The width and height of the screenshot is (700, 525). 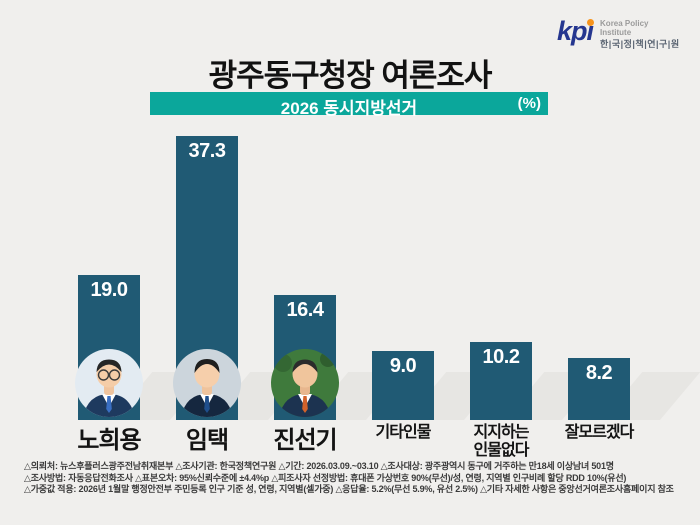 I want to click on logo-name-en-line1: Korea Policy, so click(x=624, y=23).